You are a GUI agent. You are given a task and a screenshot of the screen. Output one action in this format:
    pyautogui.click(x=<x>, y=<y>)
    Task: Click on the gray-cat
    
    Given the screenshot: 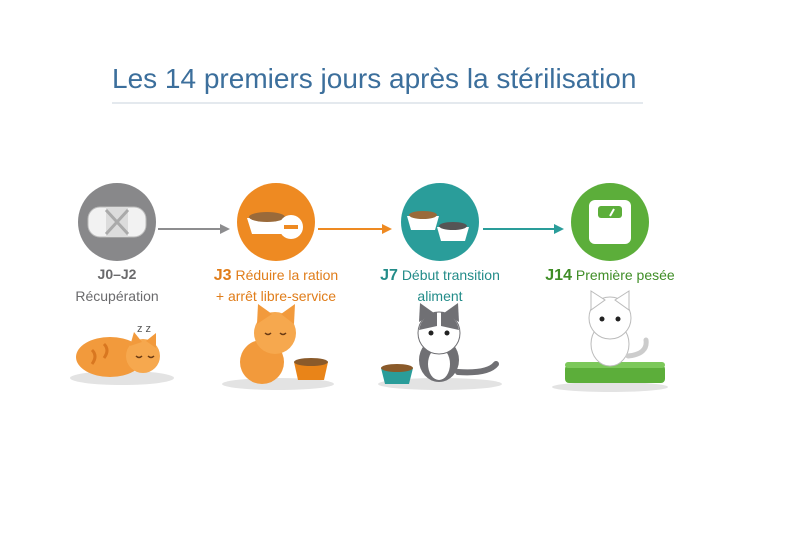 What is the action you would take?
    pyautogui.click(x=440, y=346)
    